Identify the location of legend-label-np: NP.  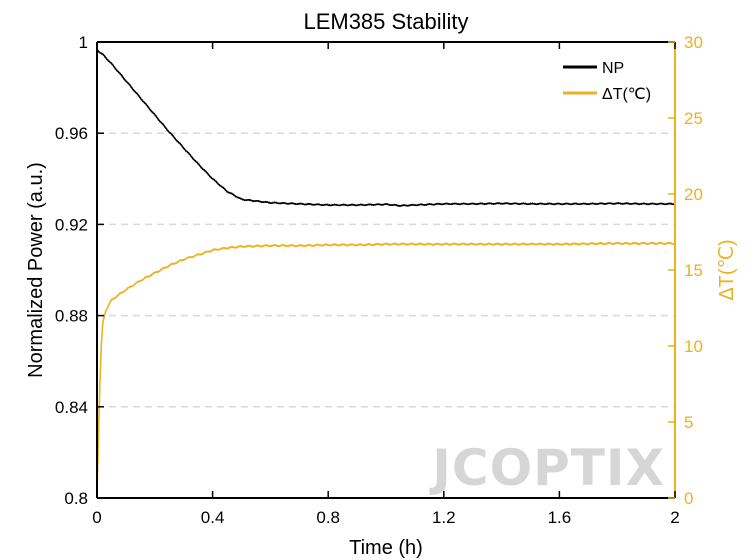
(613, 68).